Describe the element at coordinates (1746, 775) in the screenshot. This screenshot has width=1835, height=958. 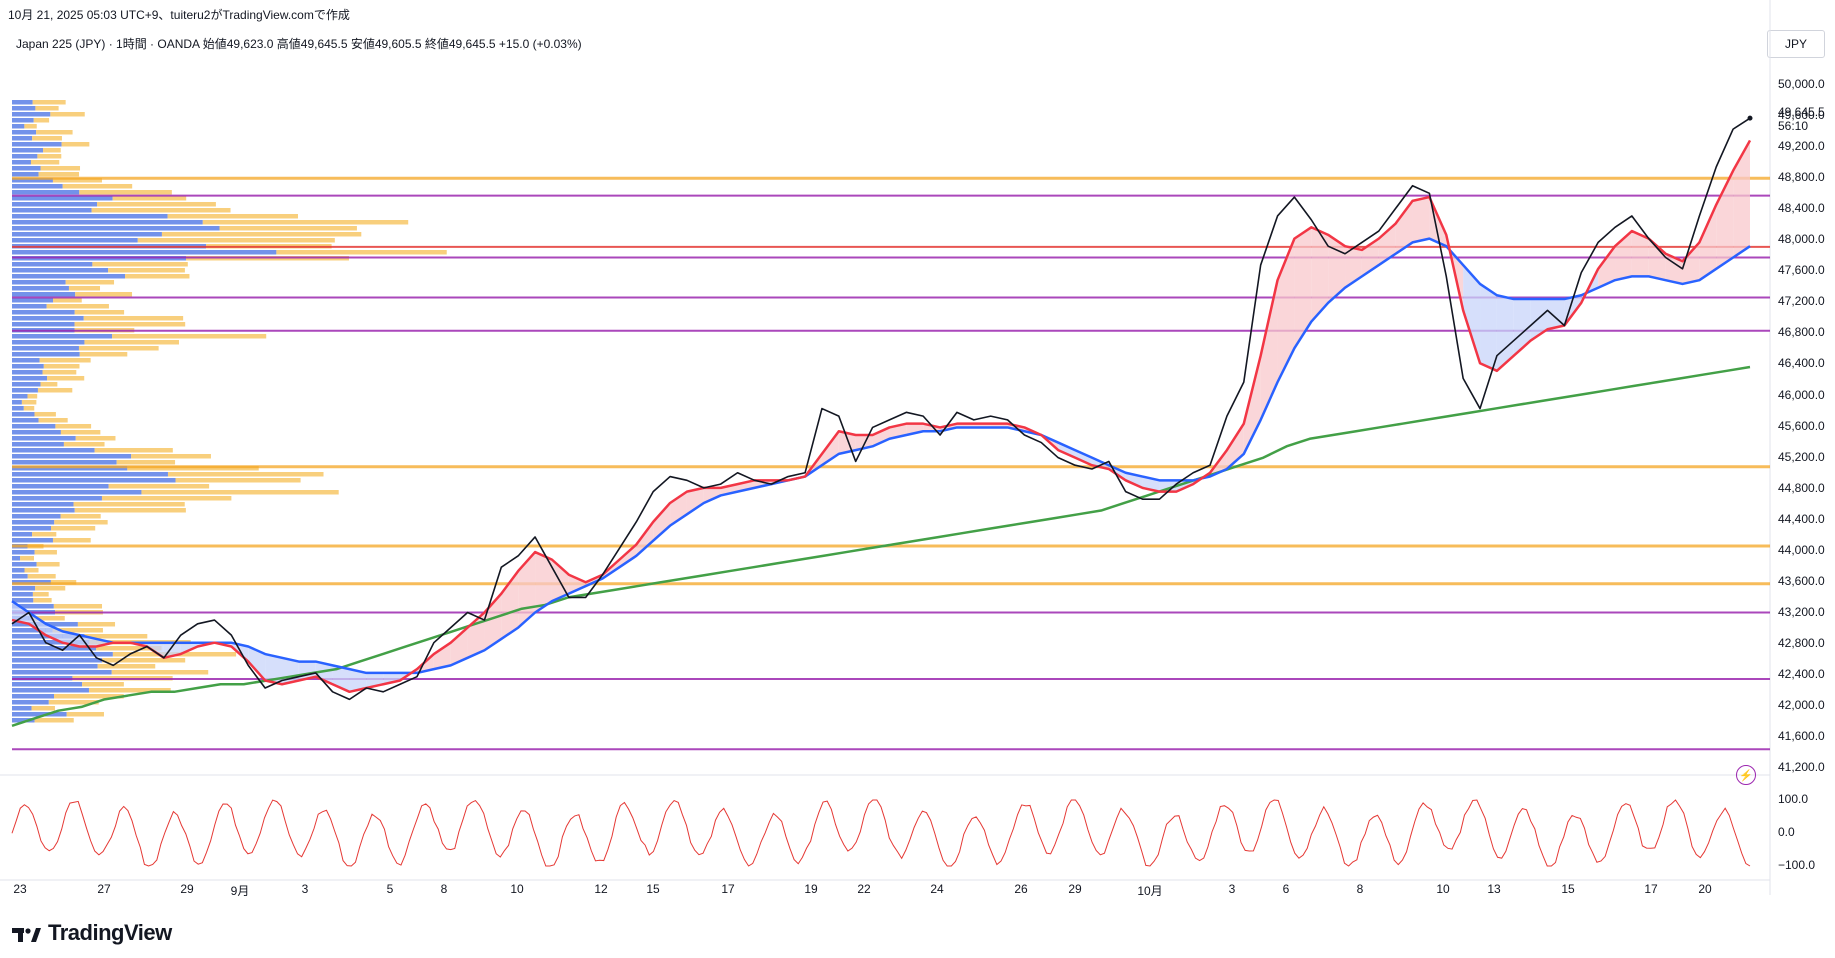
I see `lightning-icon: ⚡` at that location.